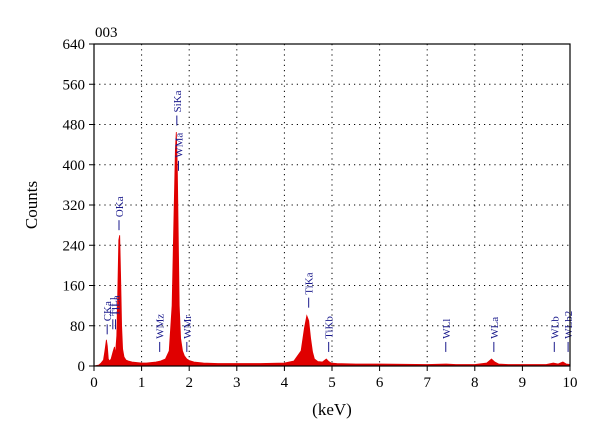 The image size is (600, 448). I want to click on peak-label: TiKb, so click(330, 327).